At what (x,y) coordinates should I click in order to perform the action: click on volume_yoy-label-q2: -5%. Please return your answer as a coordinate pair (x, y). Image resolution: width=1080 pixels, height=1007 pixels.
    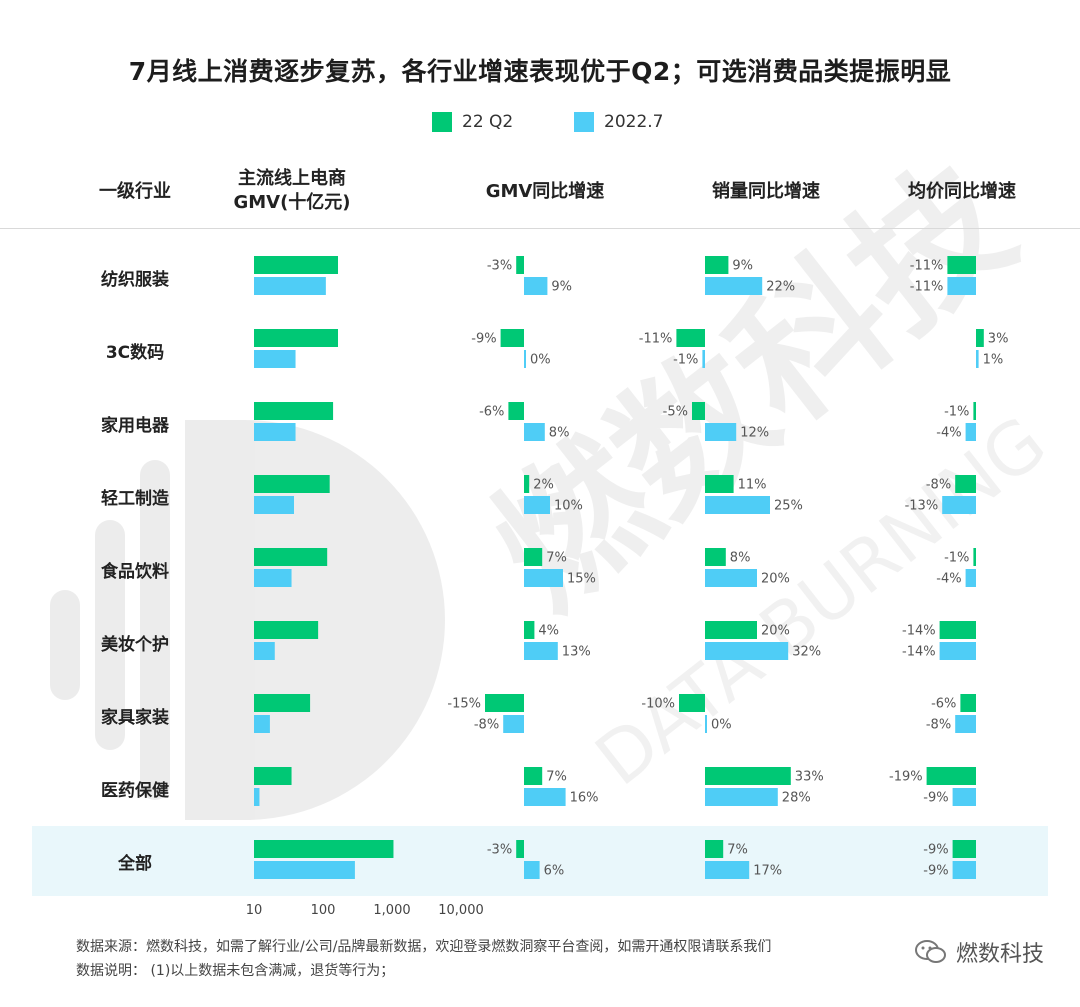
    Looking at the image, I should click on (675, 412).